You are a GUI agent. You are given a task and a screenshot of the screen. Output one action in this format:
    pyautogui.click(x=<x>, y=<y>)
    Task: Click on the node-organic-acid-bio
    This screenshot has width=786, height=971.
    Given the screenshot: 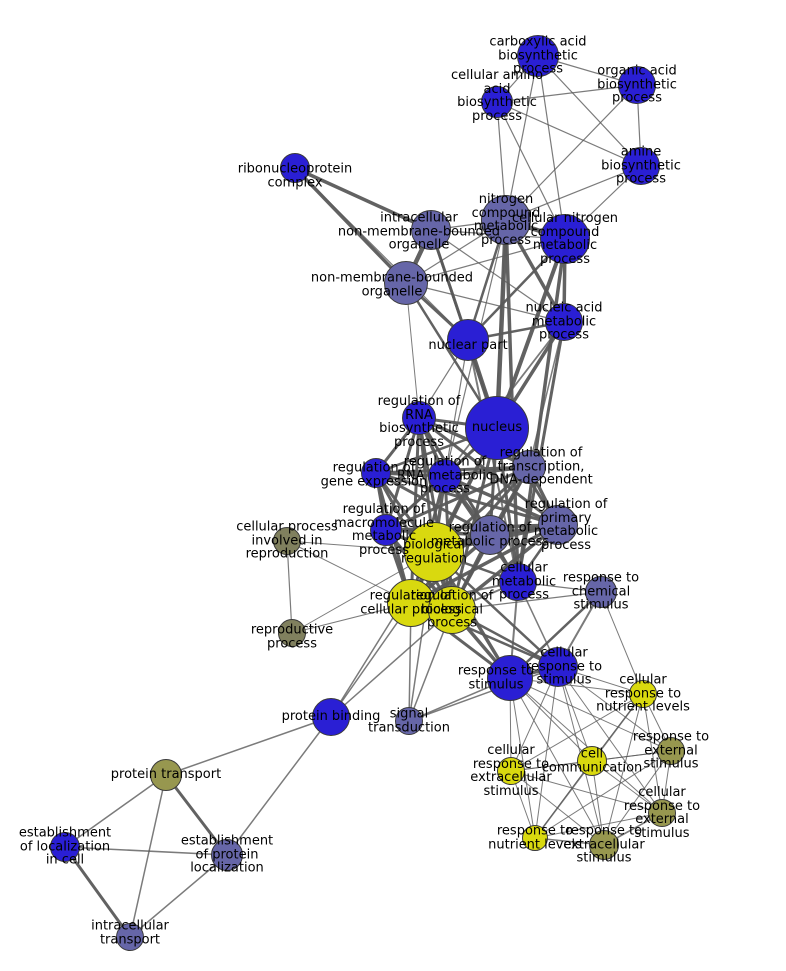 What is the action you would take?
    pyautogui.click(x=637, y=85)
    